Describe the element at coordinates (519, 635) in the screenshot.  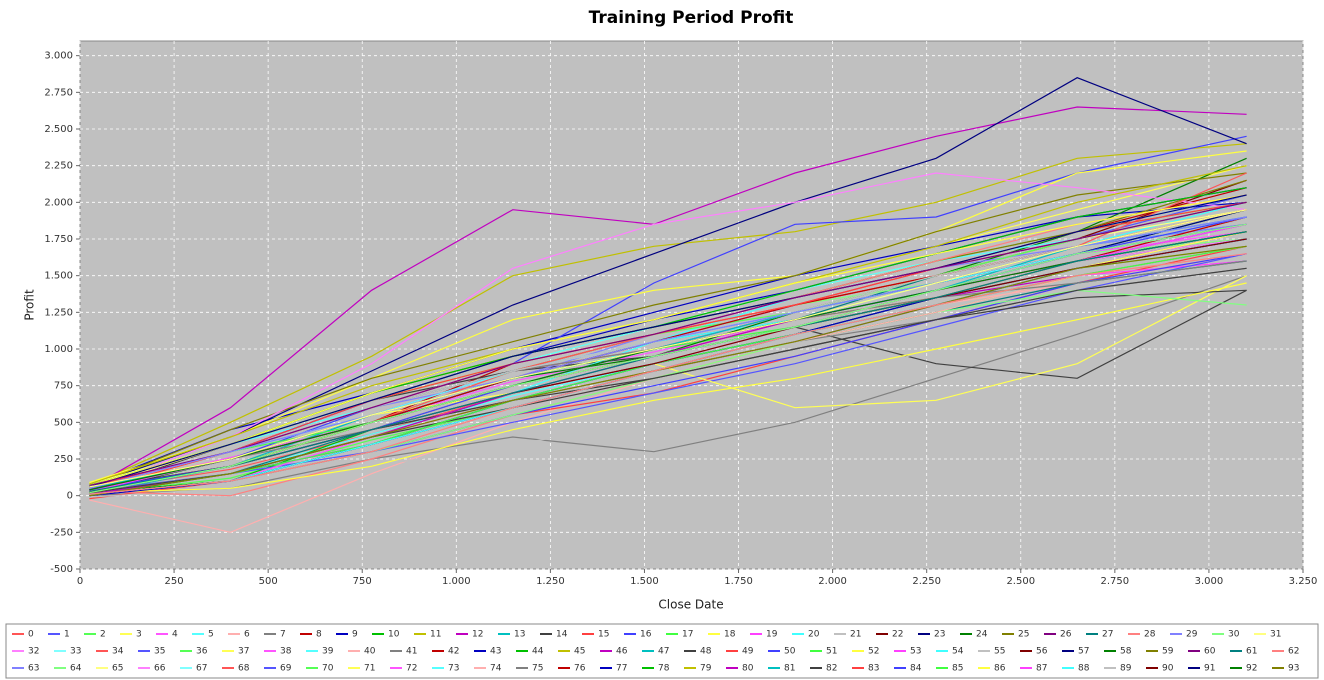
I see `legend-label: 13` at that location.